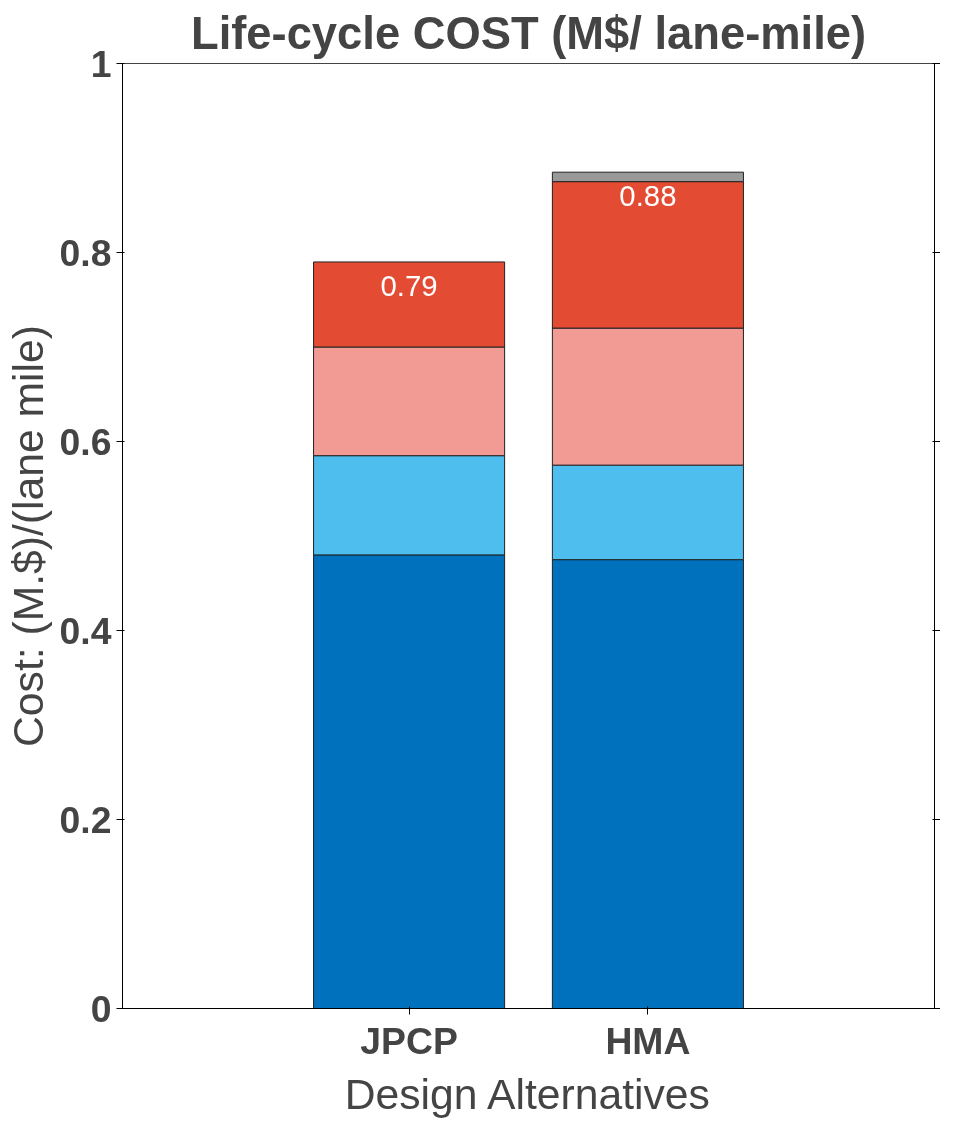 Image resolution: width=960 pixels, height=1143 pixels. What do you see at coordinates (648, 196) in the screenshot?
I see `total-label: 0.88` at bounding box center [648, 196].